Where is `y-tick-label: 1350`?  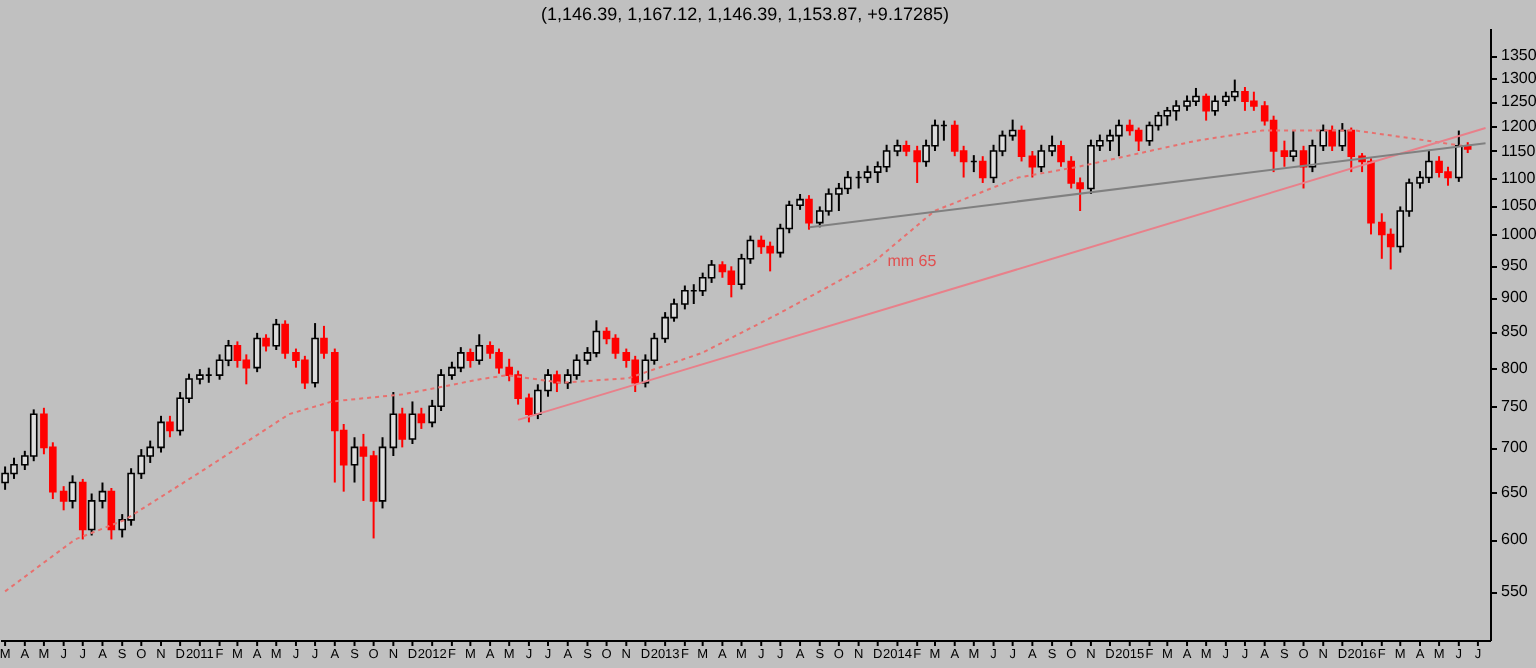
y-tick-label: 1350 is located at coordinates (1518, 55).